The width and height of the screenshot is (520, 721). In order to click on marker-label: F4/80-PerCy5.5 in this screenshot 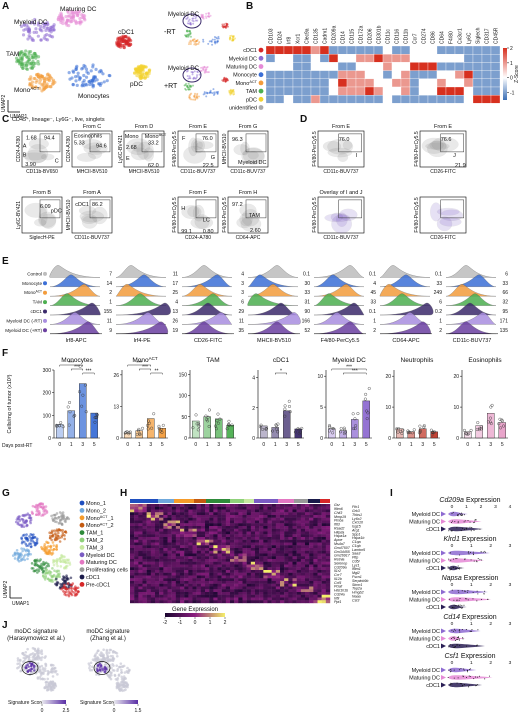, I will do `click(340, 341)`.